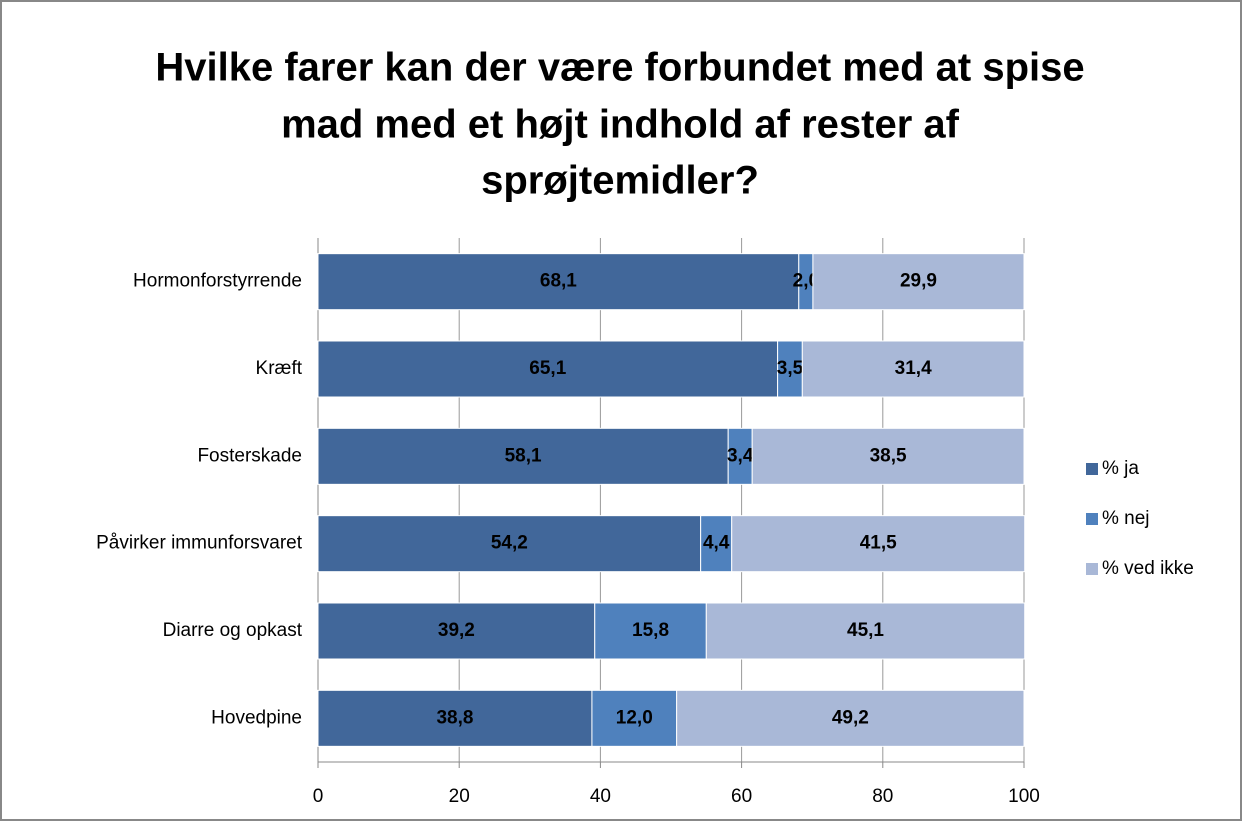 This screenshot has width=1242, height=826. I want to click on legend-label: % ja, so click(1120, 468).